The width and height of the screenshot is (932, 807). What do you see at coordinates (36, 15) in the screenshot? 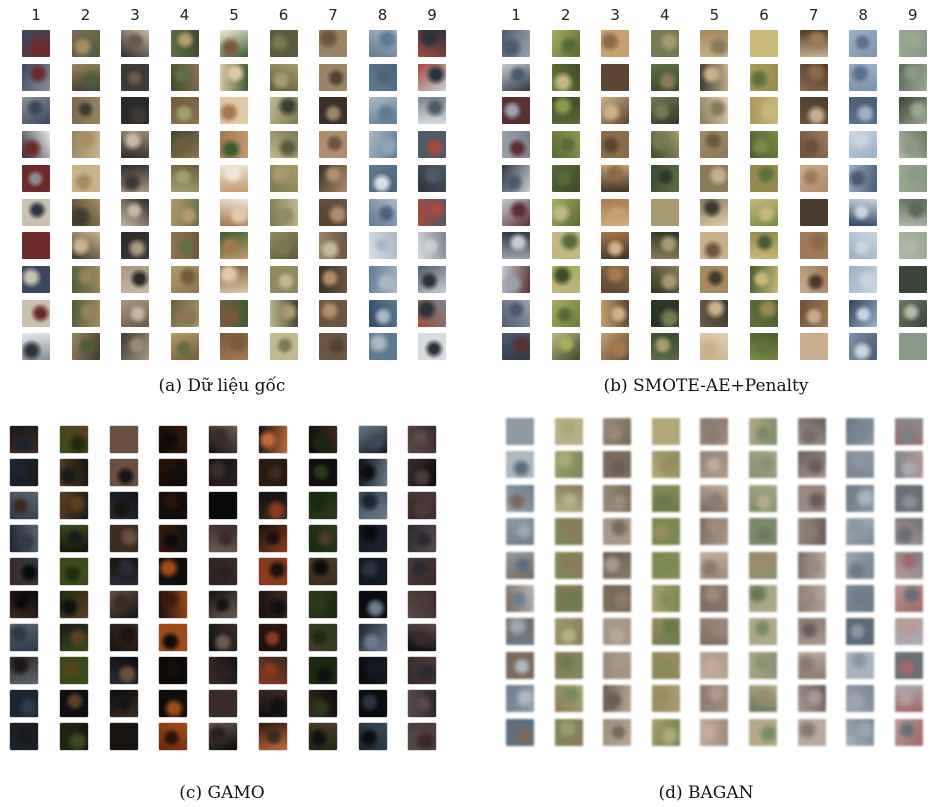
I see `column-number-1: 1` at bounding box center [36, 15].